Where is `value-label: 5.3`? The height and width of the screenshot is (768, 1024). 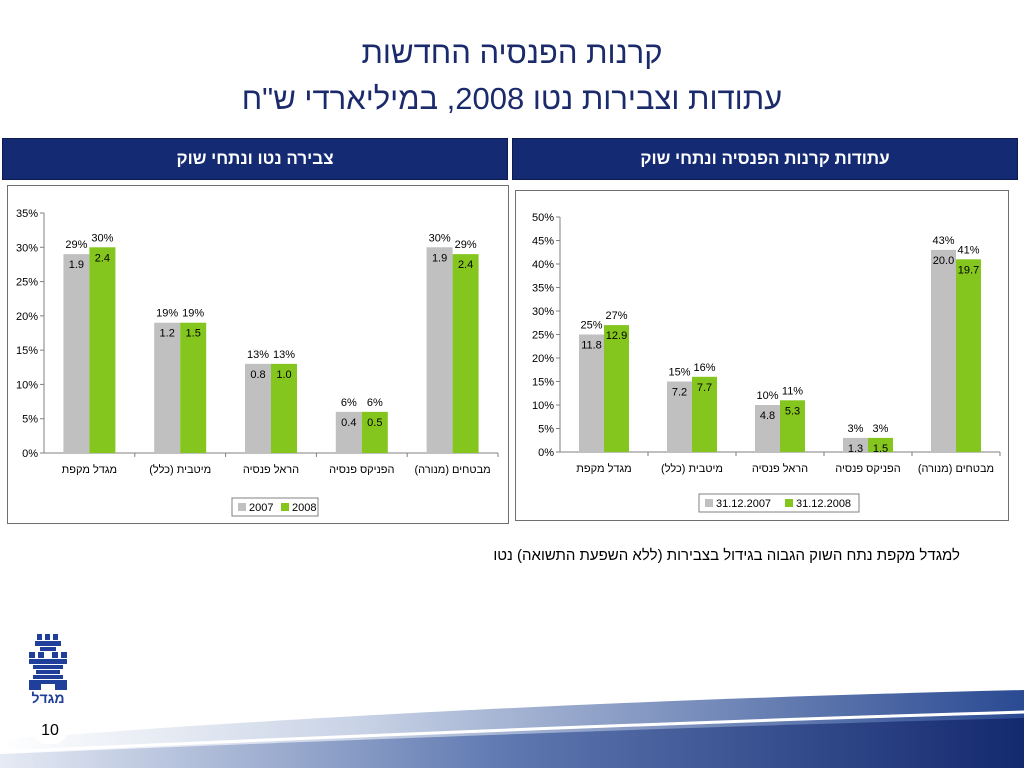 value-label: 5.3 is located at coordinates (792, 411).